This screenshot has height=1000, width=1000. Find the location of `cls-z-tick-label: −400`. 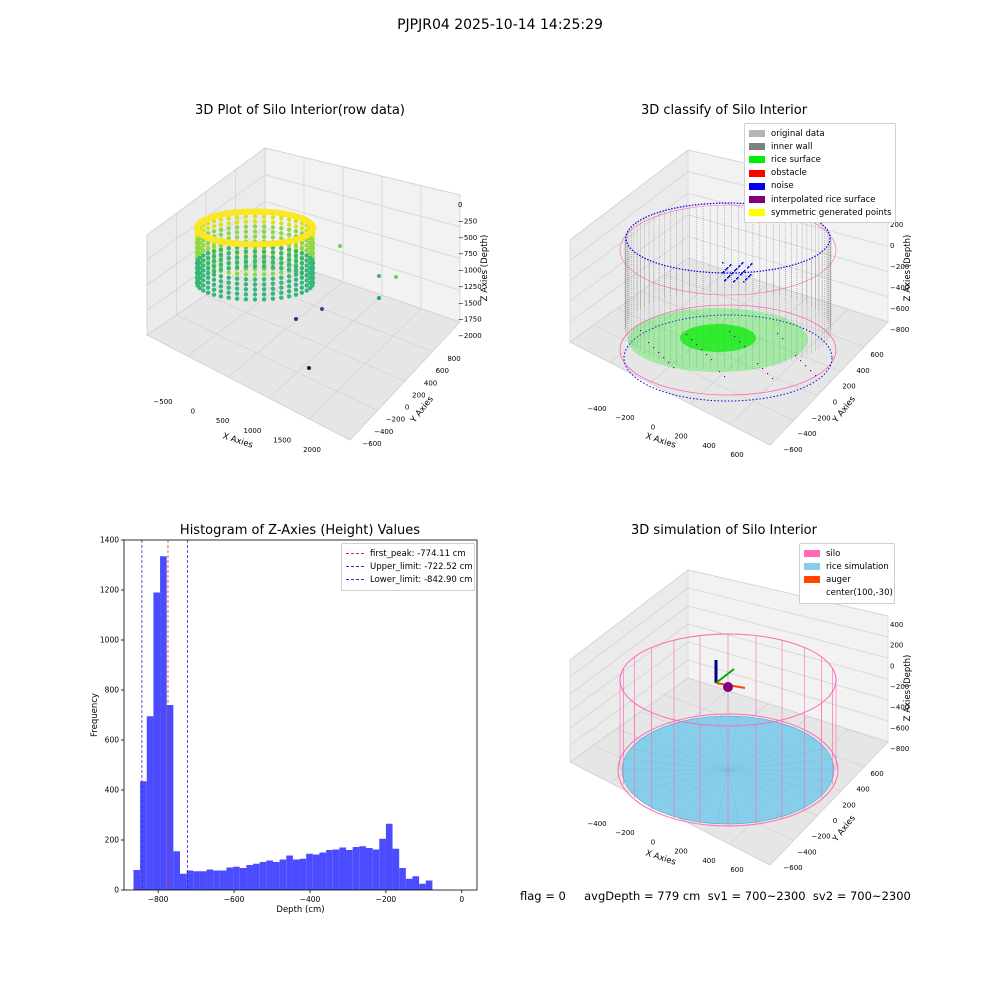

cls-z-tick-label: −400 is located at coordinates (899, 288).